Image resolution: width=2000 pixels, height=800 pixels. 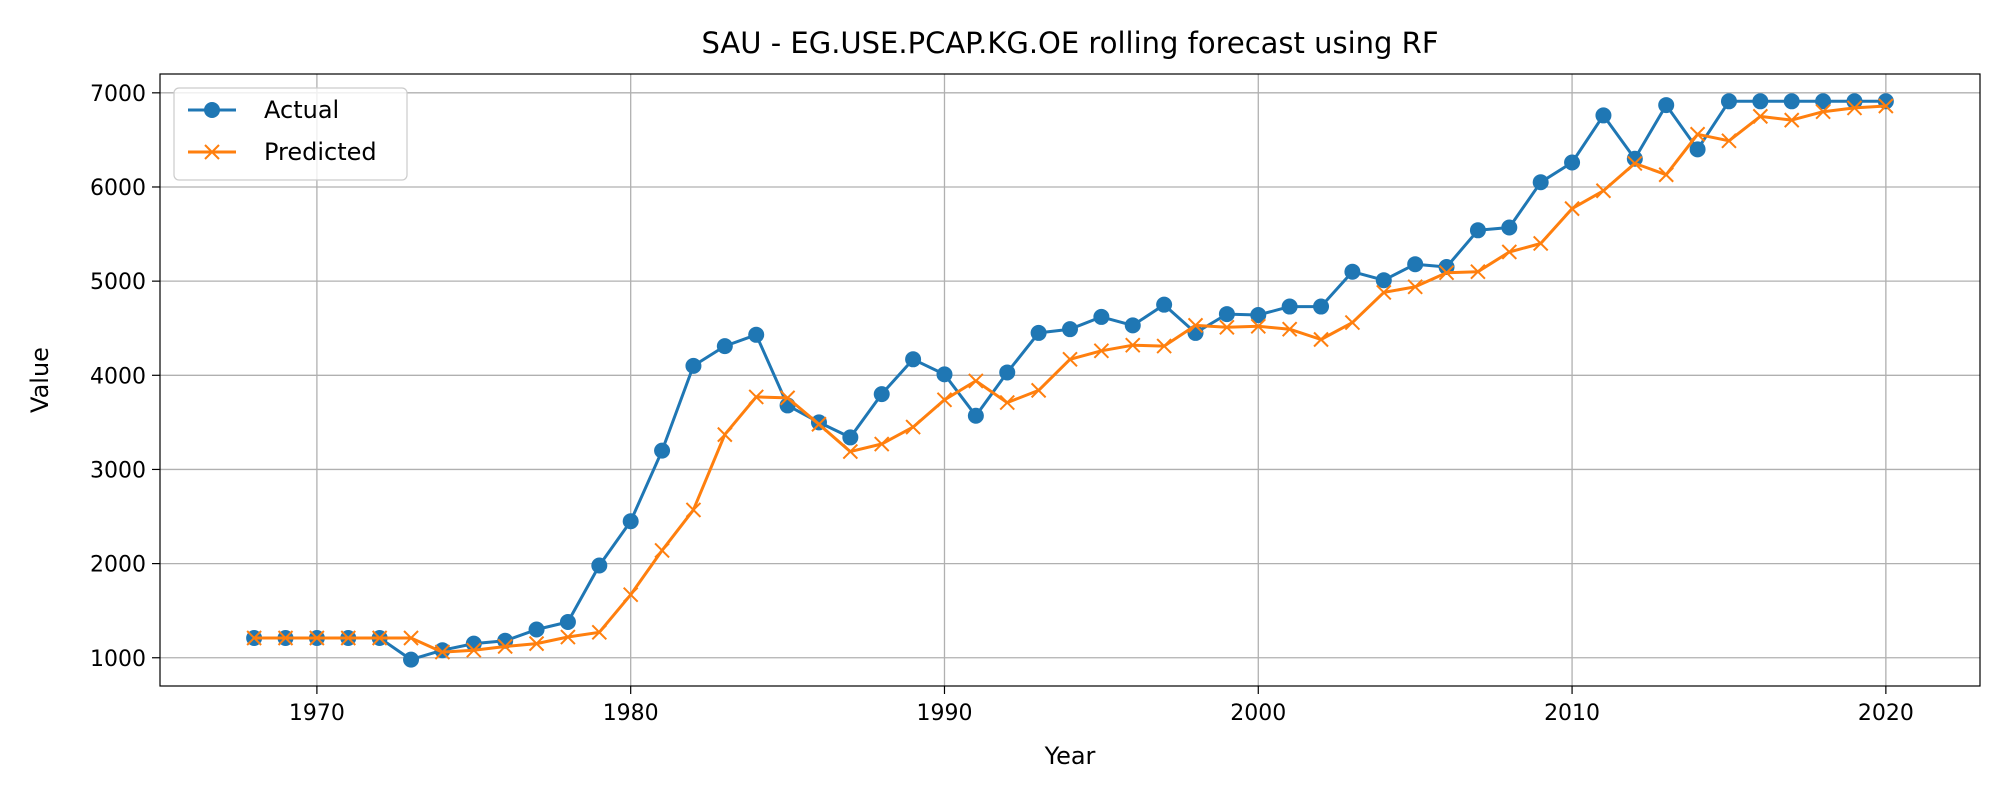 What do you see at coordinates (944, 713) in the screenshot?
I see `x-tick-label: 1990` at bounding box center [944, 713].